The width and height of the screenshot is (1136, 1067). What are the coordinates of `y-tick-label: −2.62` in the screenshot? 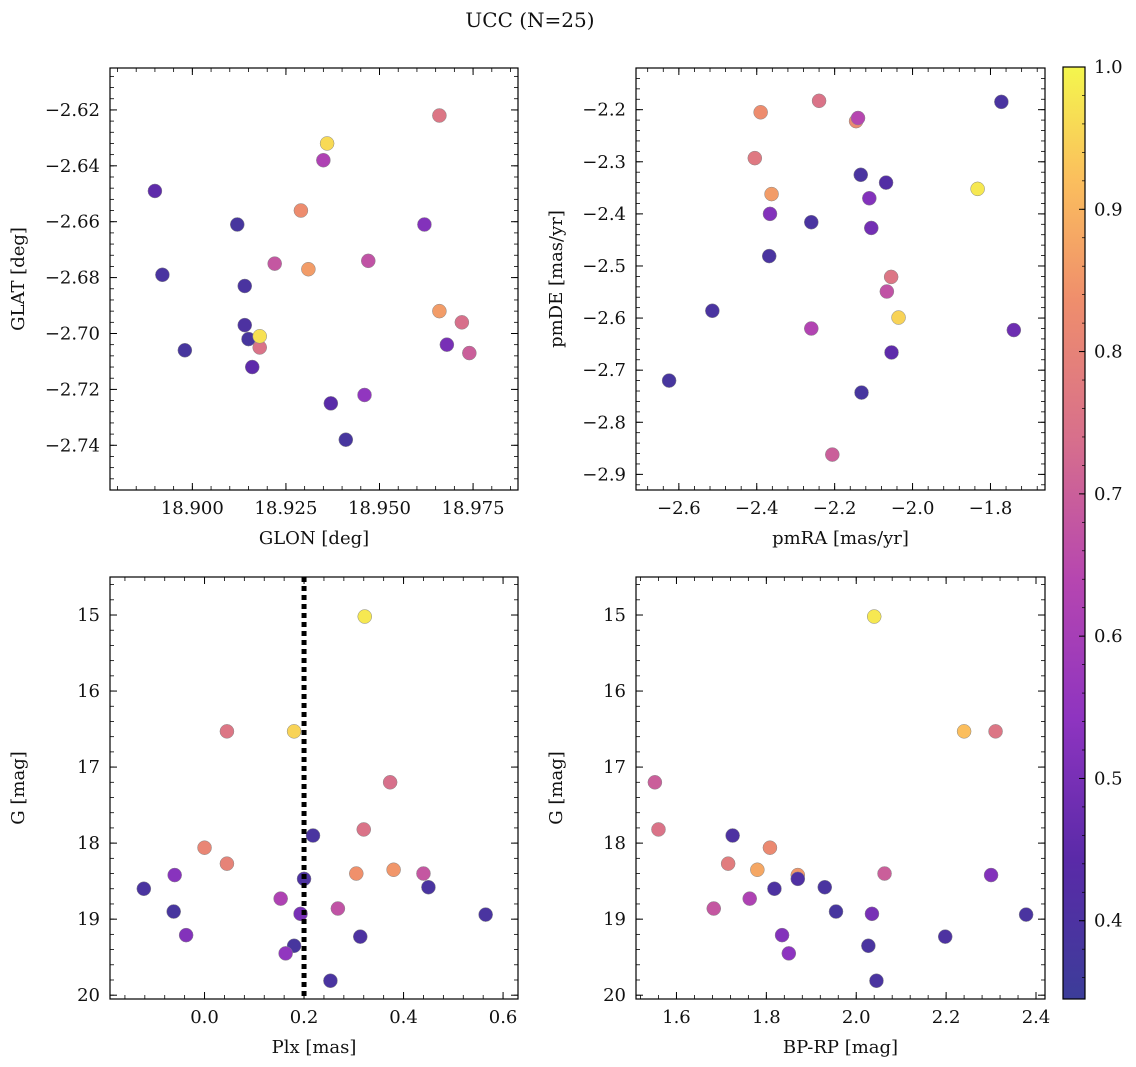 It's located at (72, 110).